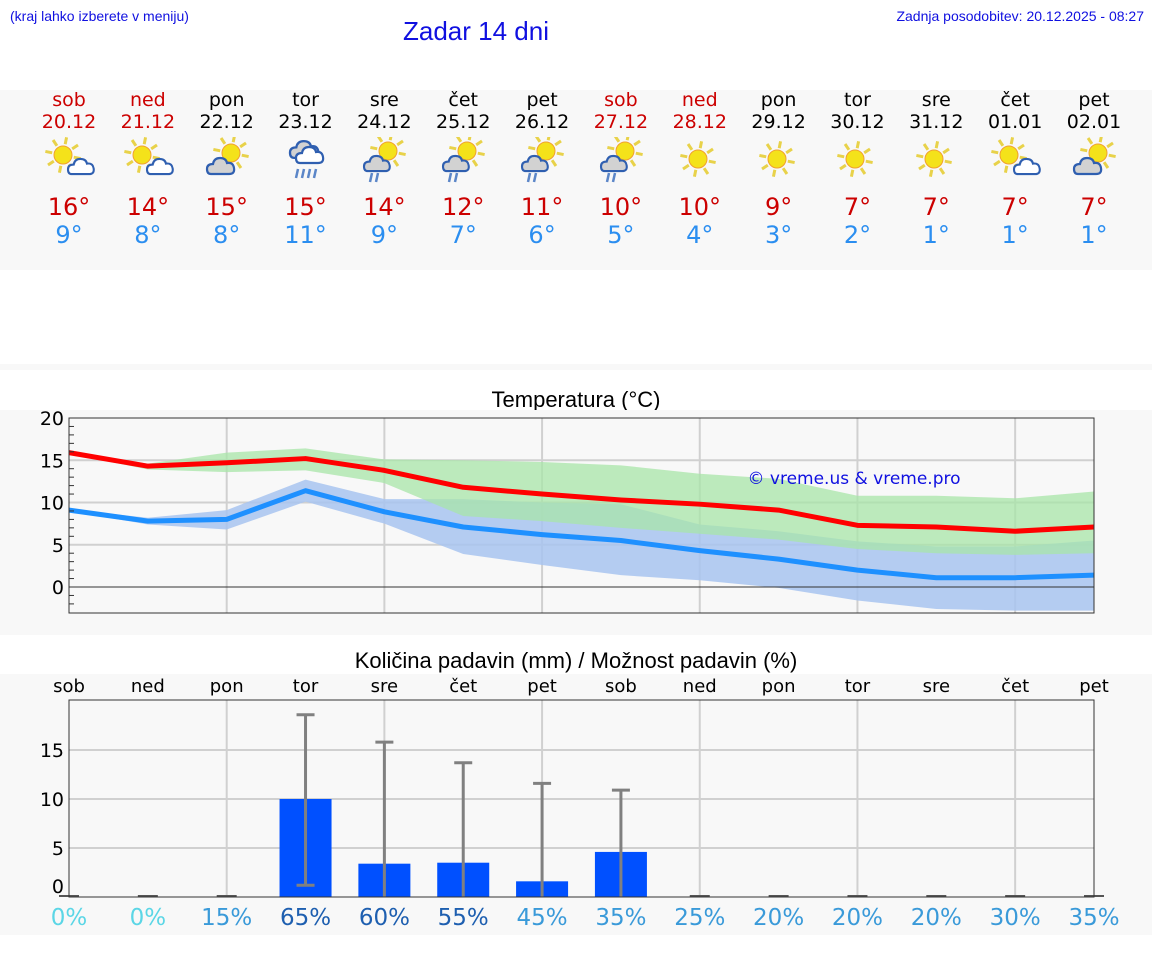  I want to click on day-date: 28.12, so click(699, 122).